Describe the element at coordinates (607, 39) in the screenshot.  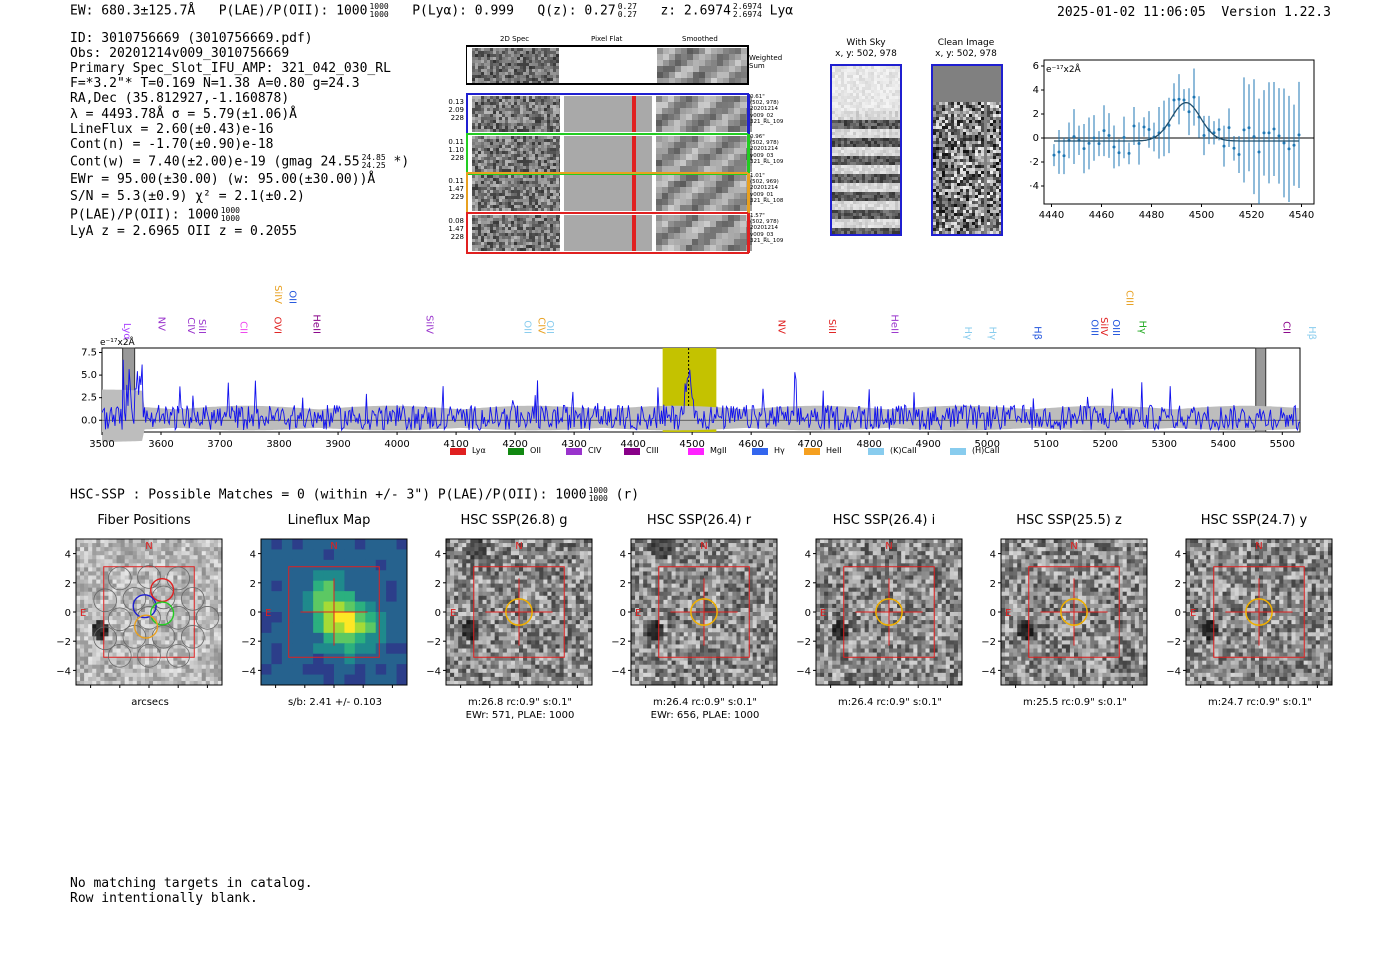
I see `col-label-pixelflat: Pixel Flat` at that location.